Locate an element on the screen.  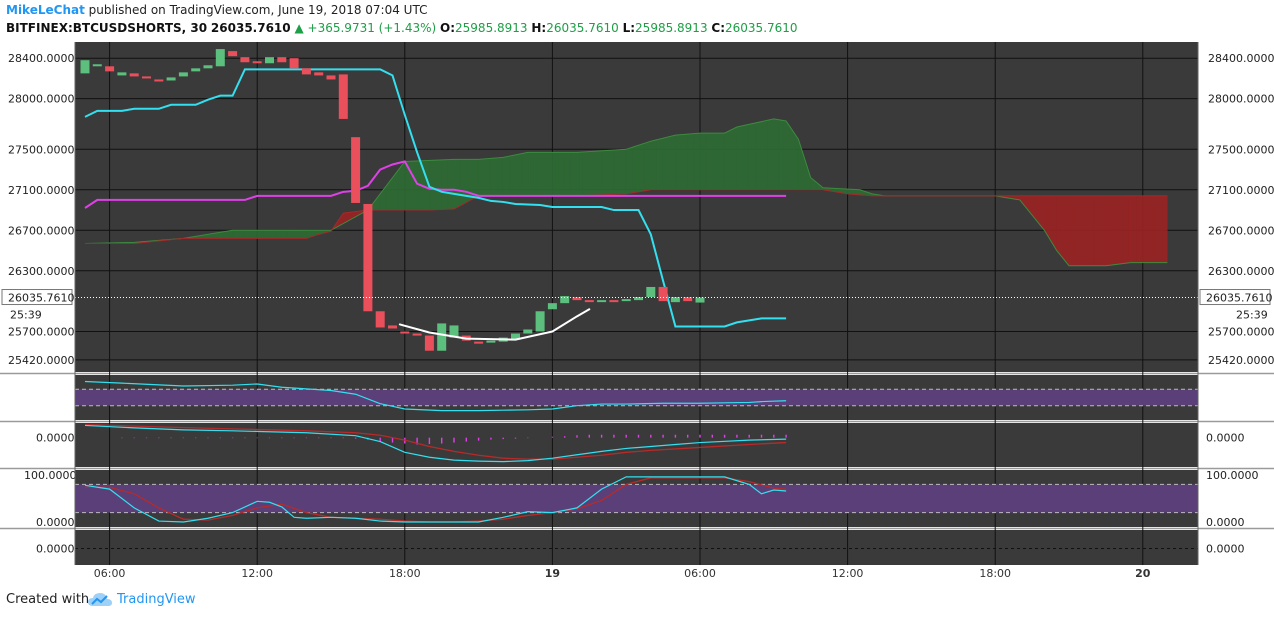
cloud-span-b-line is located at coordinates (626, 216).